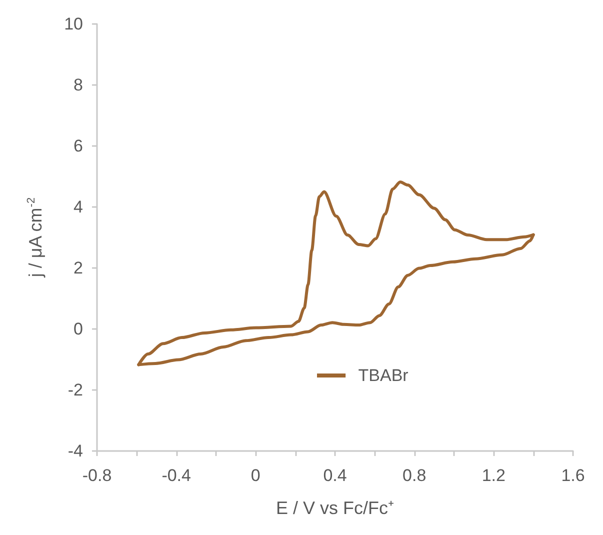 Image resolution: width=603 pixels, height=535 pixels. What do you see at coordinates (78, 268) in the screenshot?
I see `y-tick-label: 2` at bounding box center [78, 268].